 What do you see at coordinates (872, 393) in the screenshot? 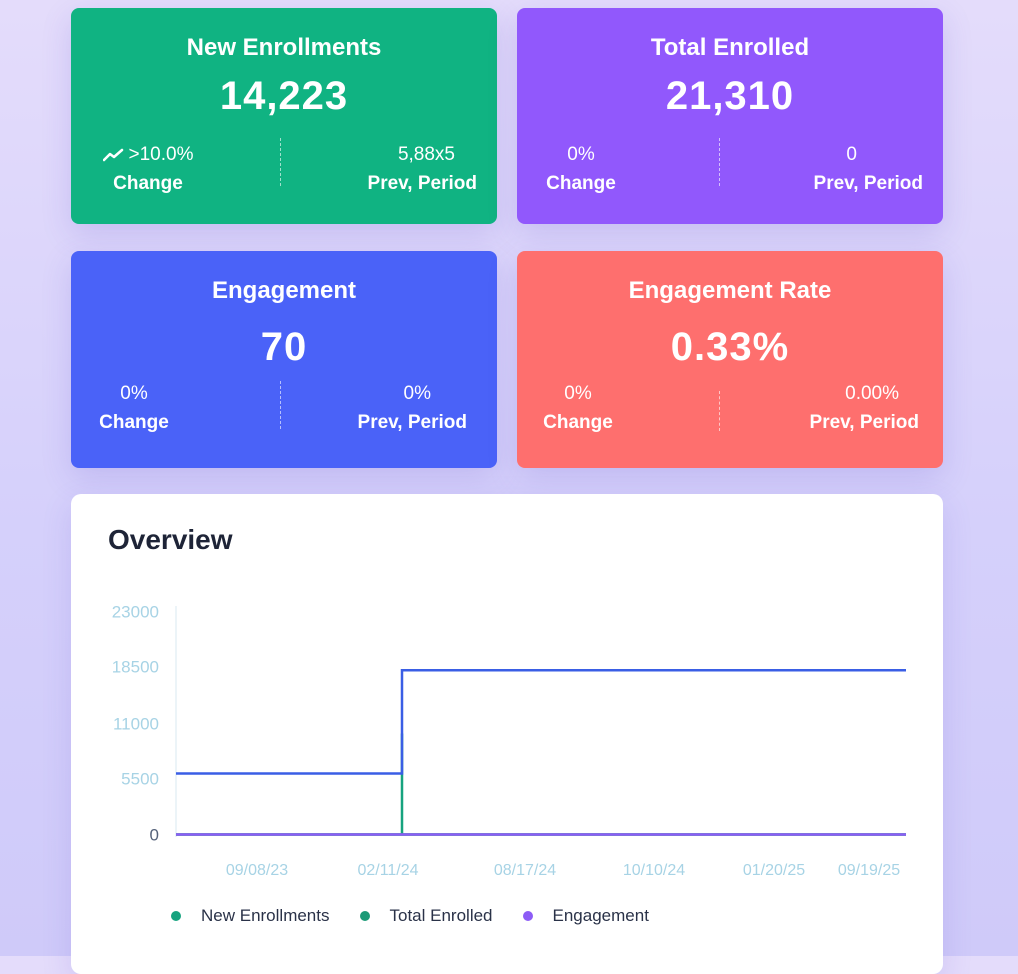
I see `prev-value: 0.00%` at bounding box center [872, 393].